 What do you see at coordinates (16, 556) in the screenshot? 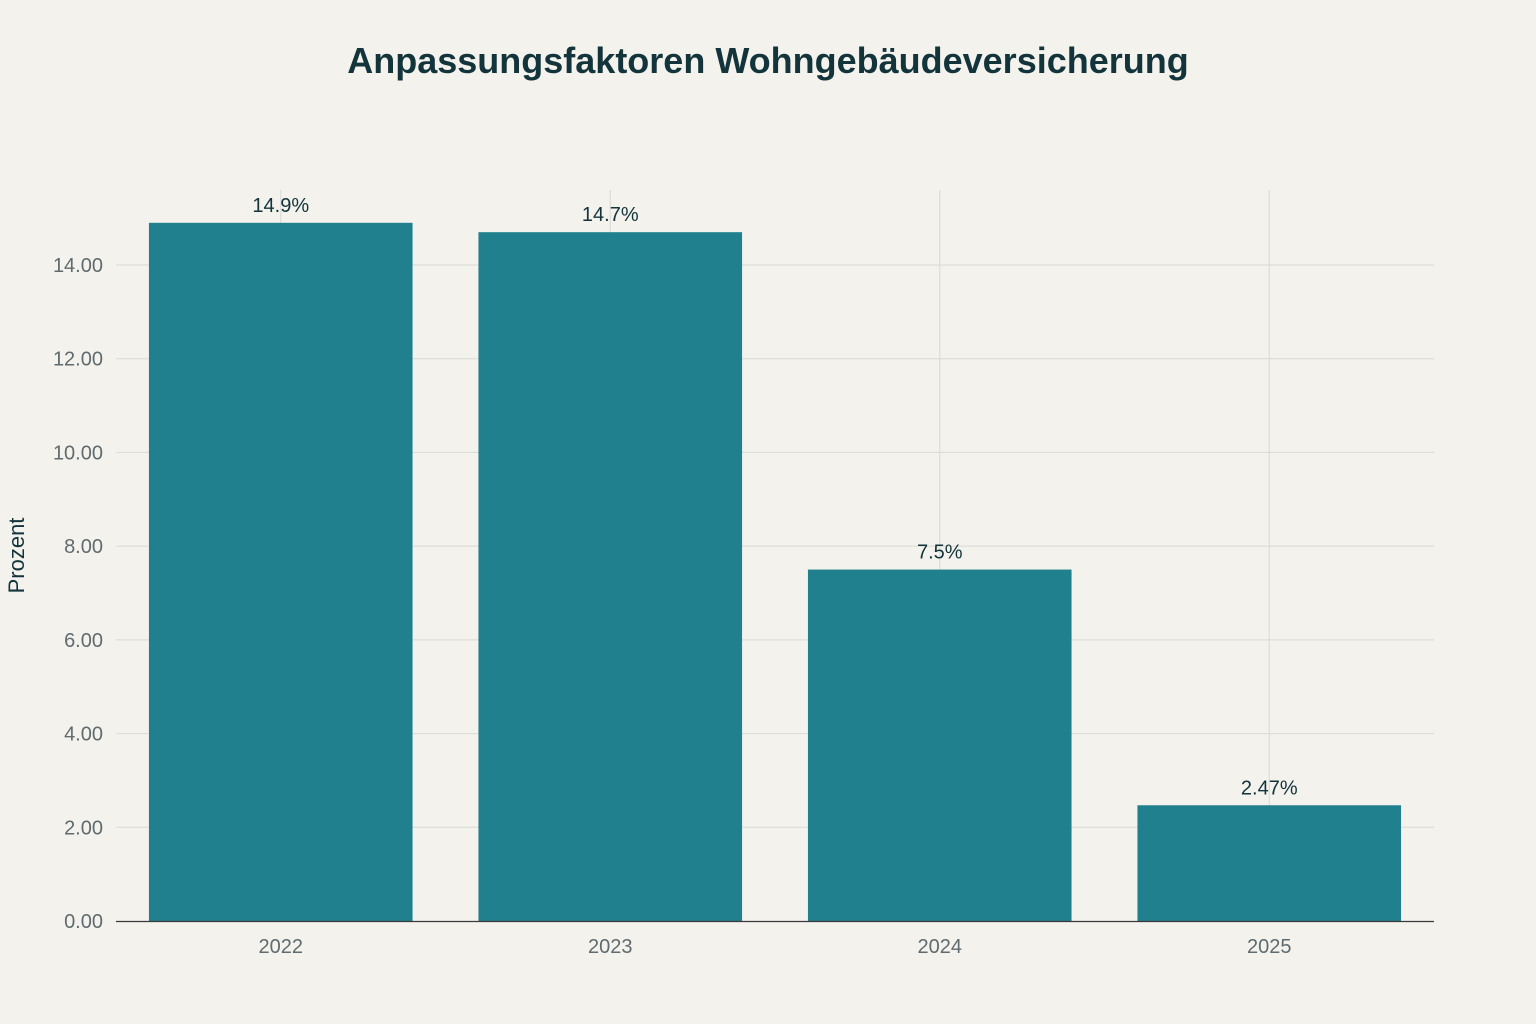
I see `y-axis-title: Prozent` at bounding box center [16, 556].